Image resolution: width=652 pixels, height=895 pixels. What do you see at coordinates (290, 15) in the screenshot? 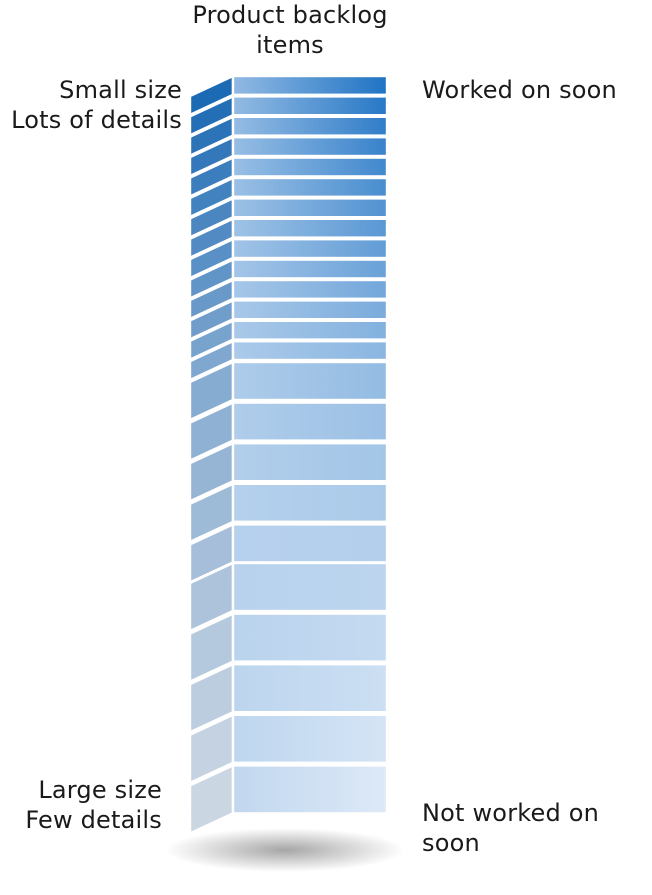
I see `title-line-1: Product backlog` at bounding box center [290, 15].